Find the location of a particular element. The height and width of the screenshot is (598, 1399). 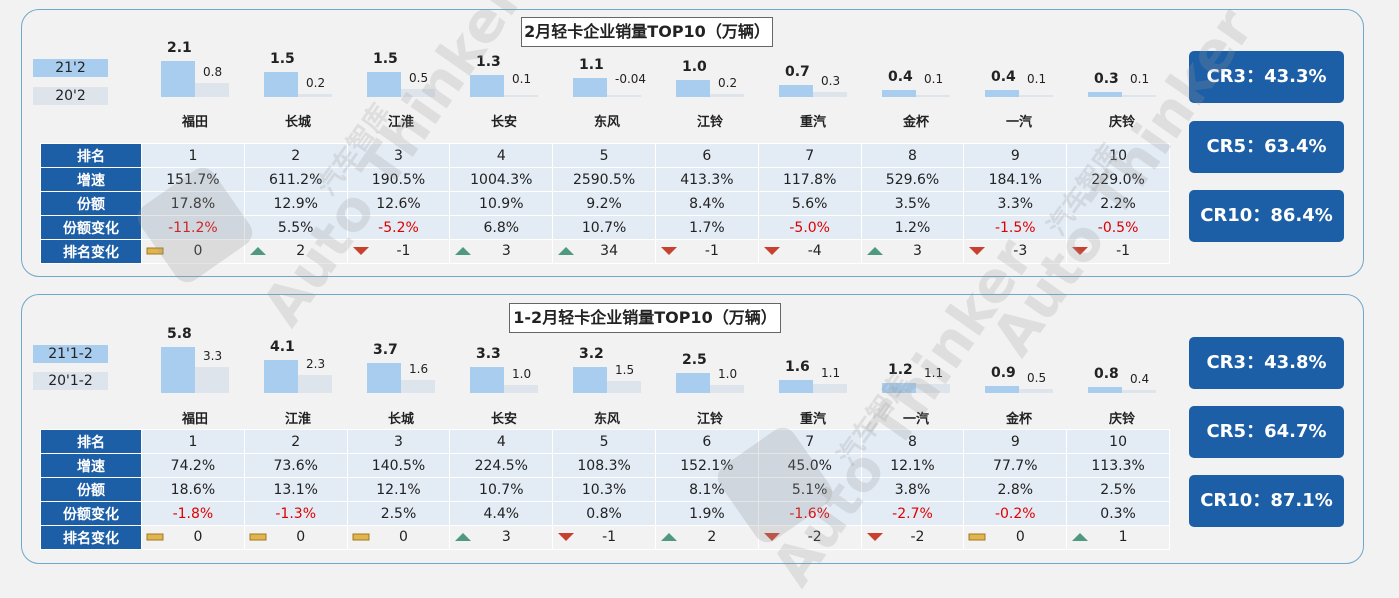

bar-previous-label: 0.5 is located at coordinates (1037, 378).